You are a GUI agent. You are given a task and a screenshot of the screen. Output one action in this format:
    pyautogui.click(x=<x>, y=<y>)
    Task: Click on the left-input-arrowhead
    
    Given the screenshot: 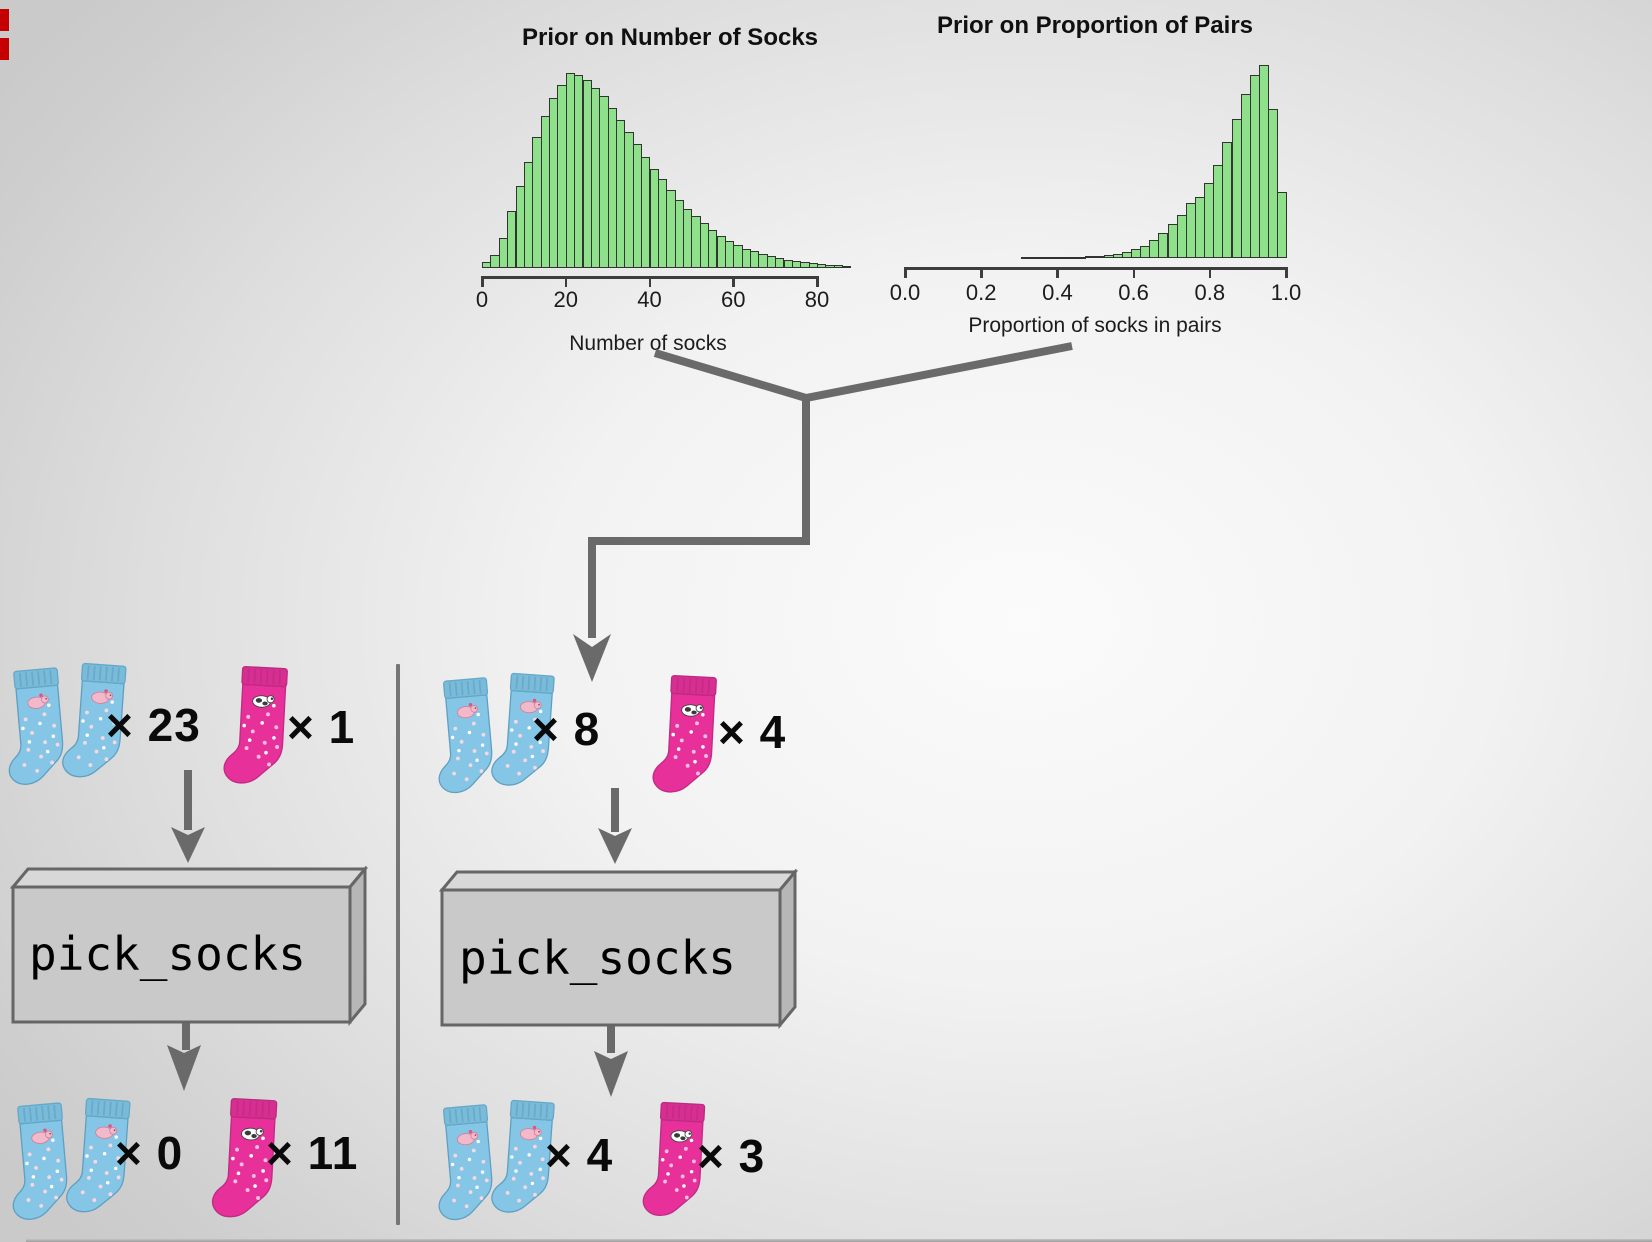 What is the action you would take?
    pyautogui.click(x=188, y=845)
    